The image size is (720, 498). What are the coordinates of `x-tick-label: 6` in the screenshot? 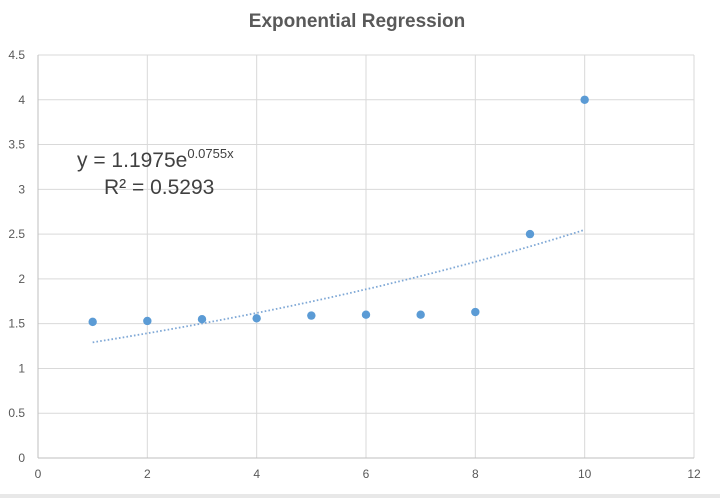 It's located at (366, 474).